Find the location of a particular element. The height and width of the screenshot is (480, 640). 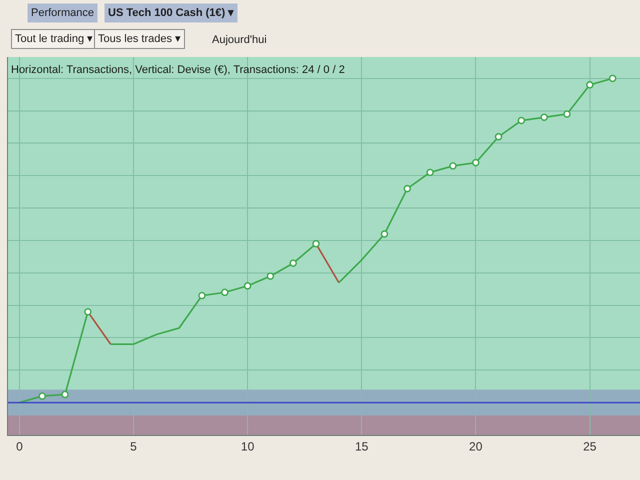

x-tick-label: 25 is located at coordinates (590, 446).